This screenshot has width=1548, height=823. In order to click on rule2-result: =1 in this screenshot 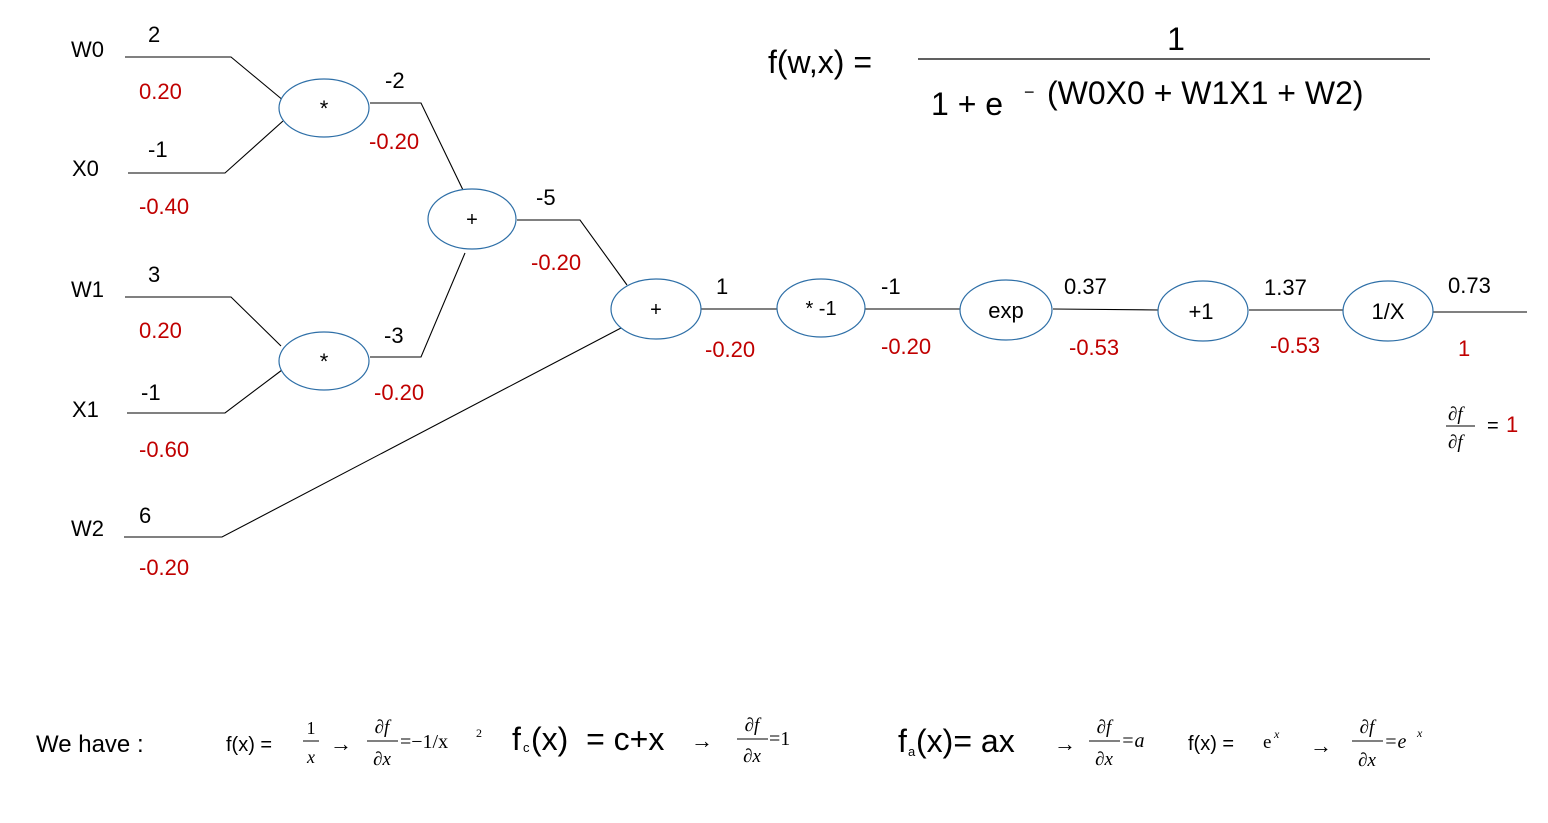, I will do `click(779, 739)`.